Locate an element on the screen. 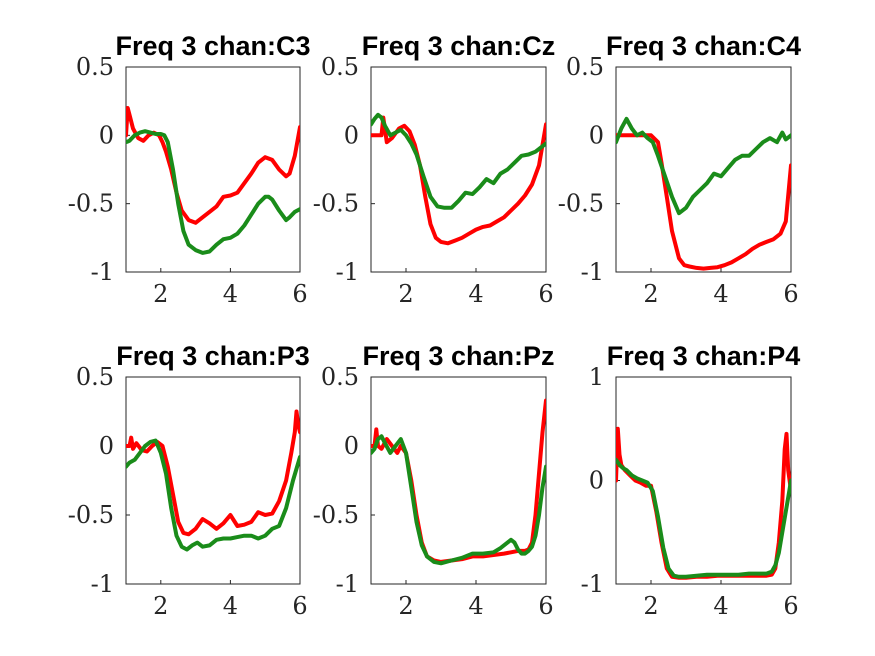  subplot-title: Freq 3 chan:P3 is located at coordinates (213, 356).